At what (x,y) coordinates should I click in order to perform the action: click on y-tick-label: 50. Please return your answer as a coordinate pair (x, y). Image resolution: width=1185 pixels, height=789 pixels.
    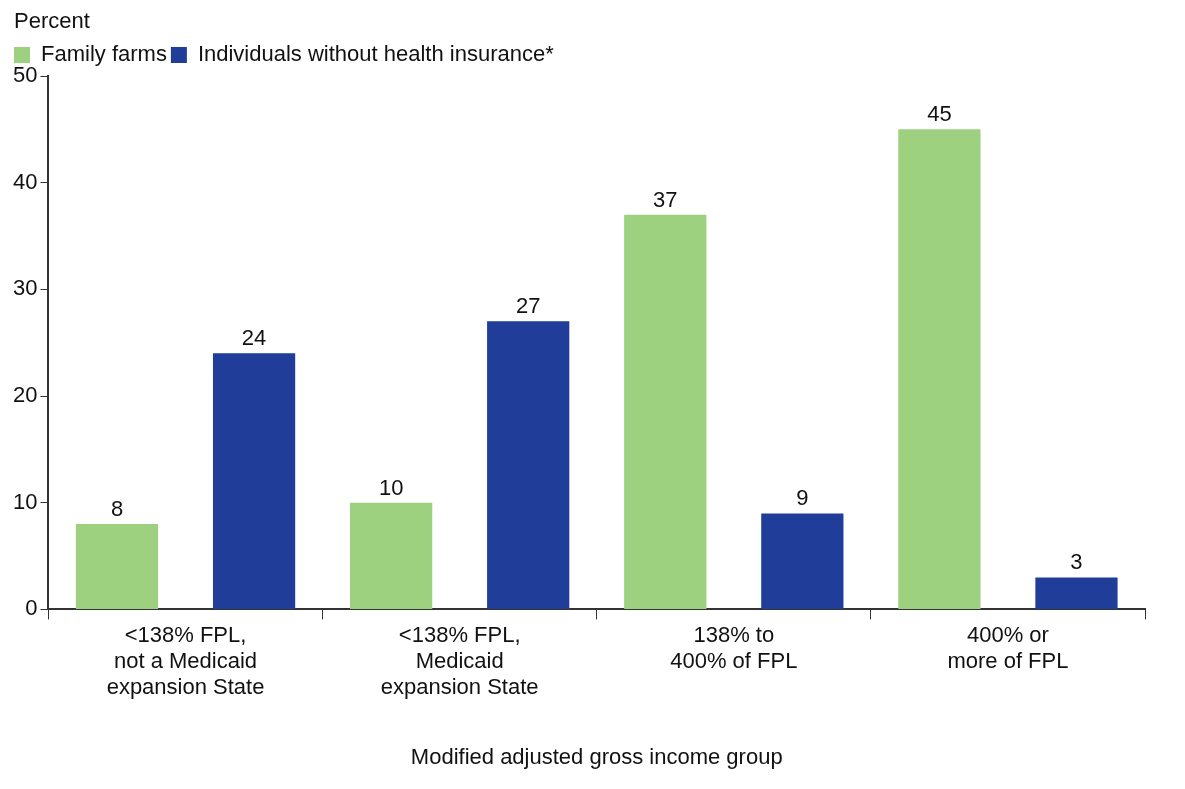
    Looking at the image, I should click on (25, 75).